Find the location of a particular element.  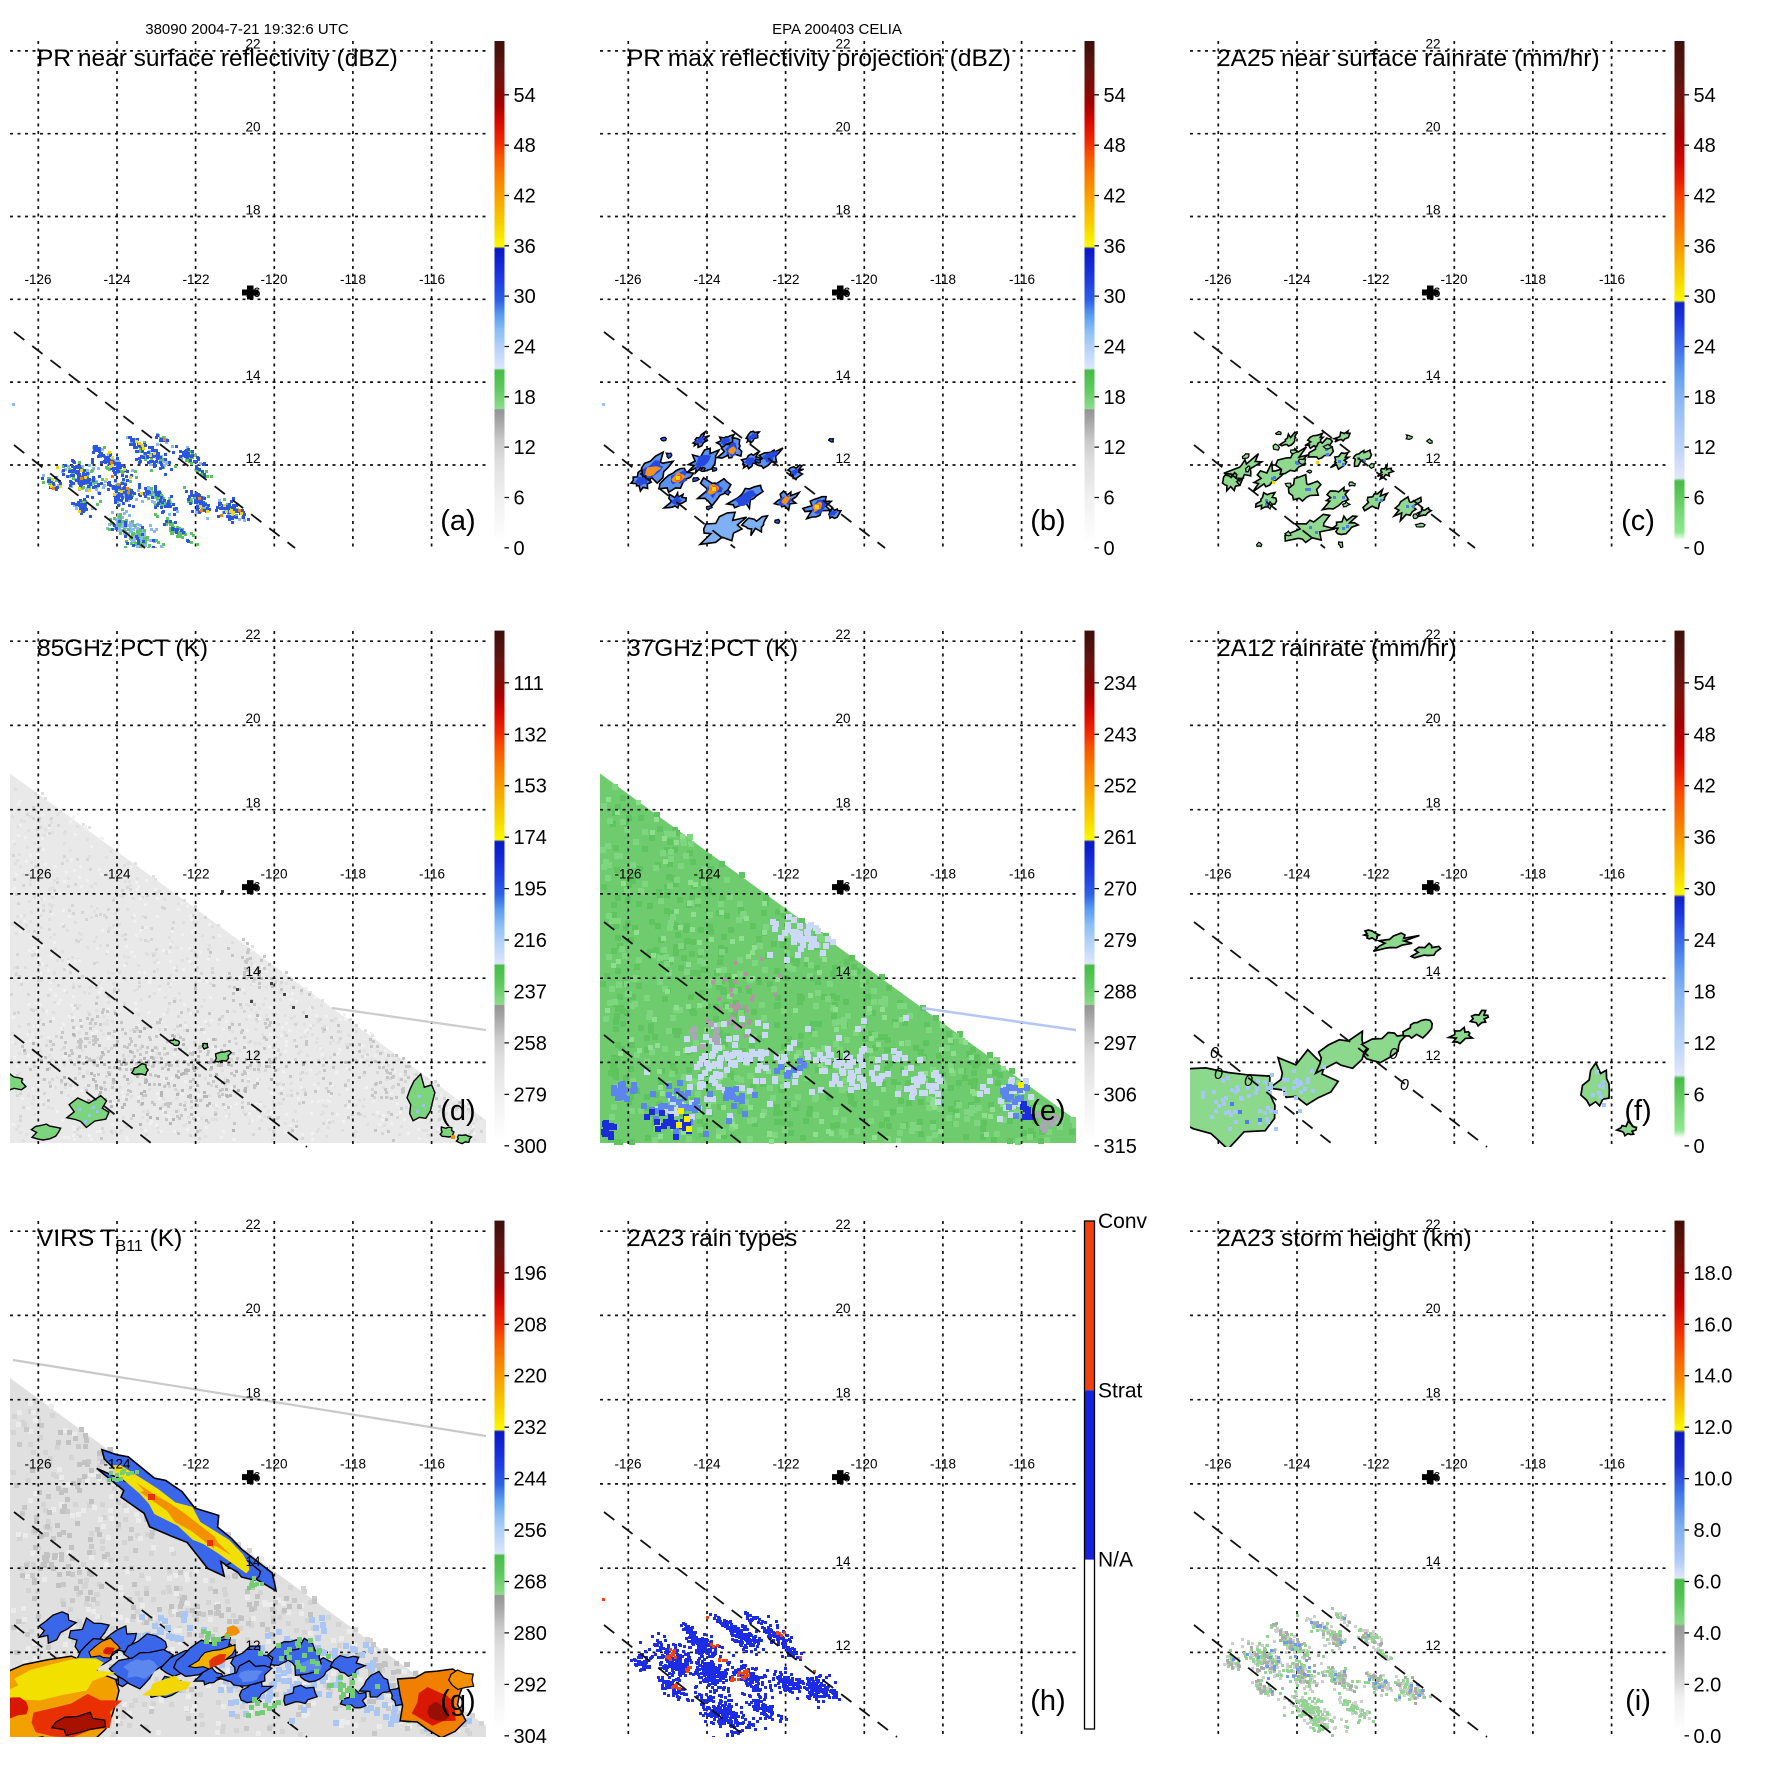

svg-text: 261 is located at coordinates (1120, 838).